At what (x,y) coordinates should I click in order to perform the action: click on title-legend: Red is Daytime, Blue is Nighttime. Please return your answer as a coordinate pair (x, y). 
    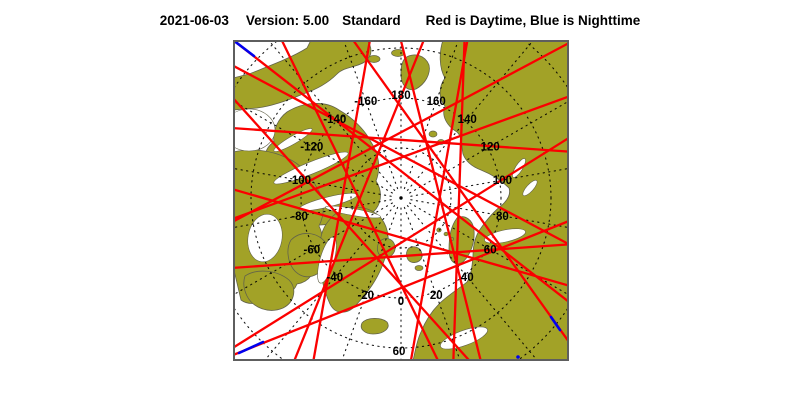
    Looking at the image, I should click on (533, 20).